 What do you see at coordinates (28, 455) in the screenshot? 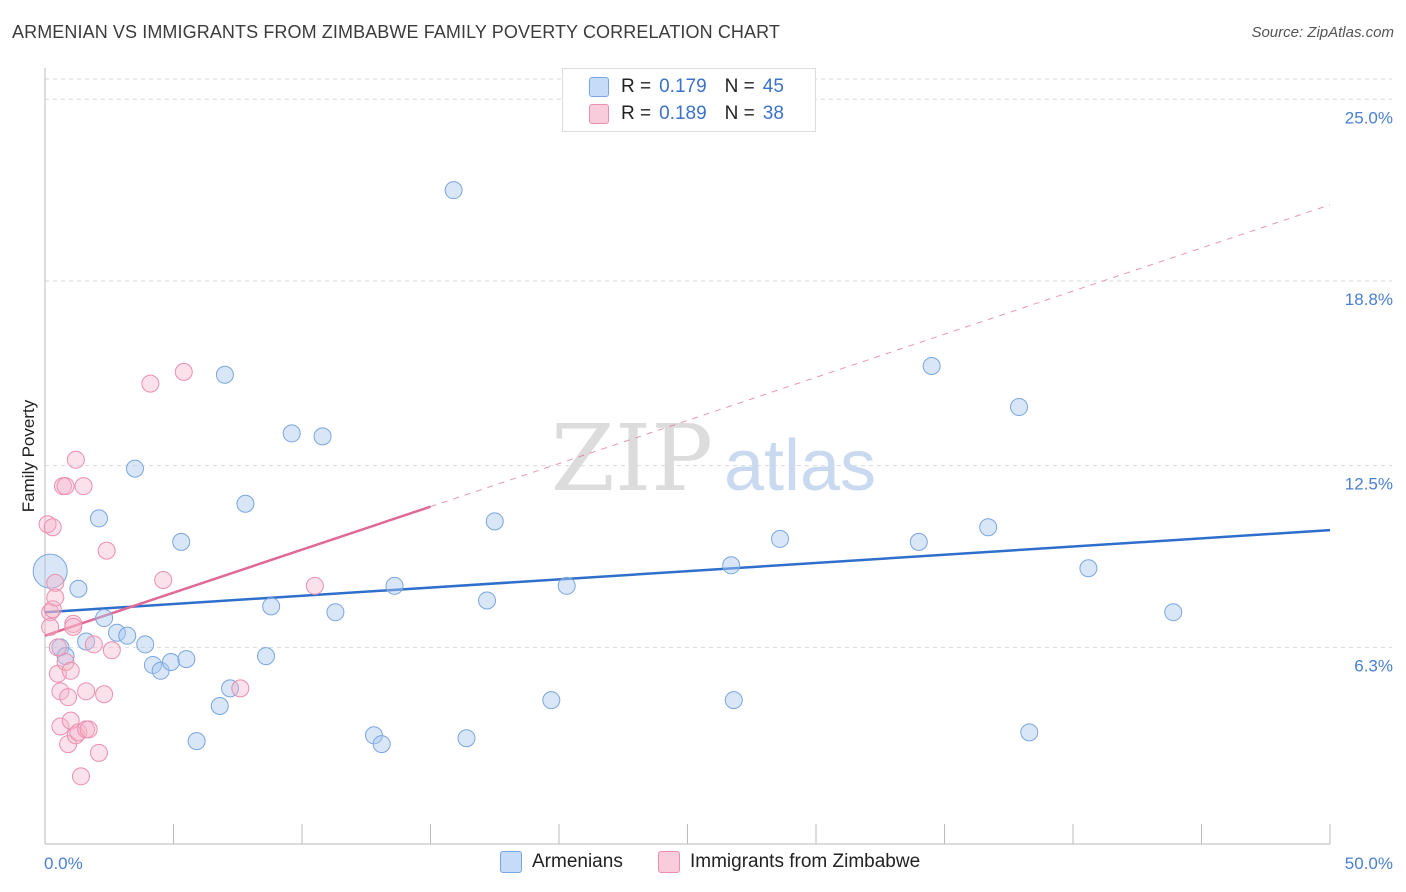
I see `y-axis-title: Family Poverty` at bounding box center [28, 455].